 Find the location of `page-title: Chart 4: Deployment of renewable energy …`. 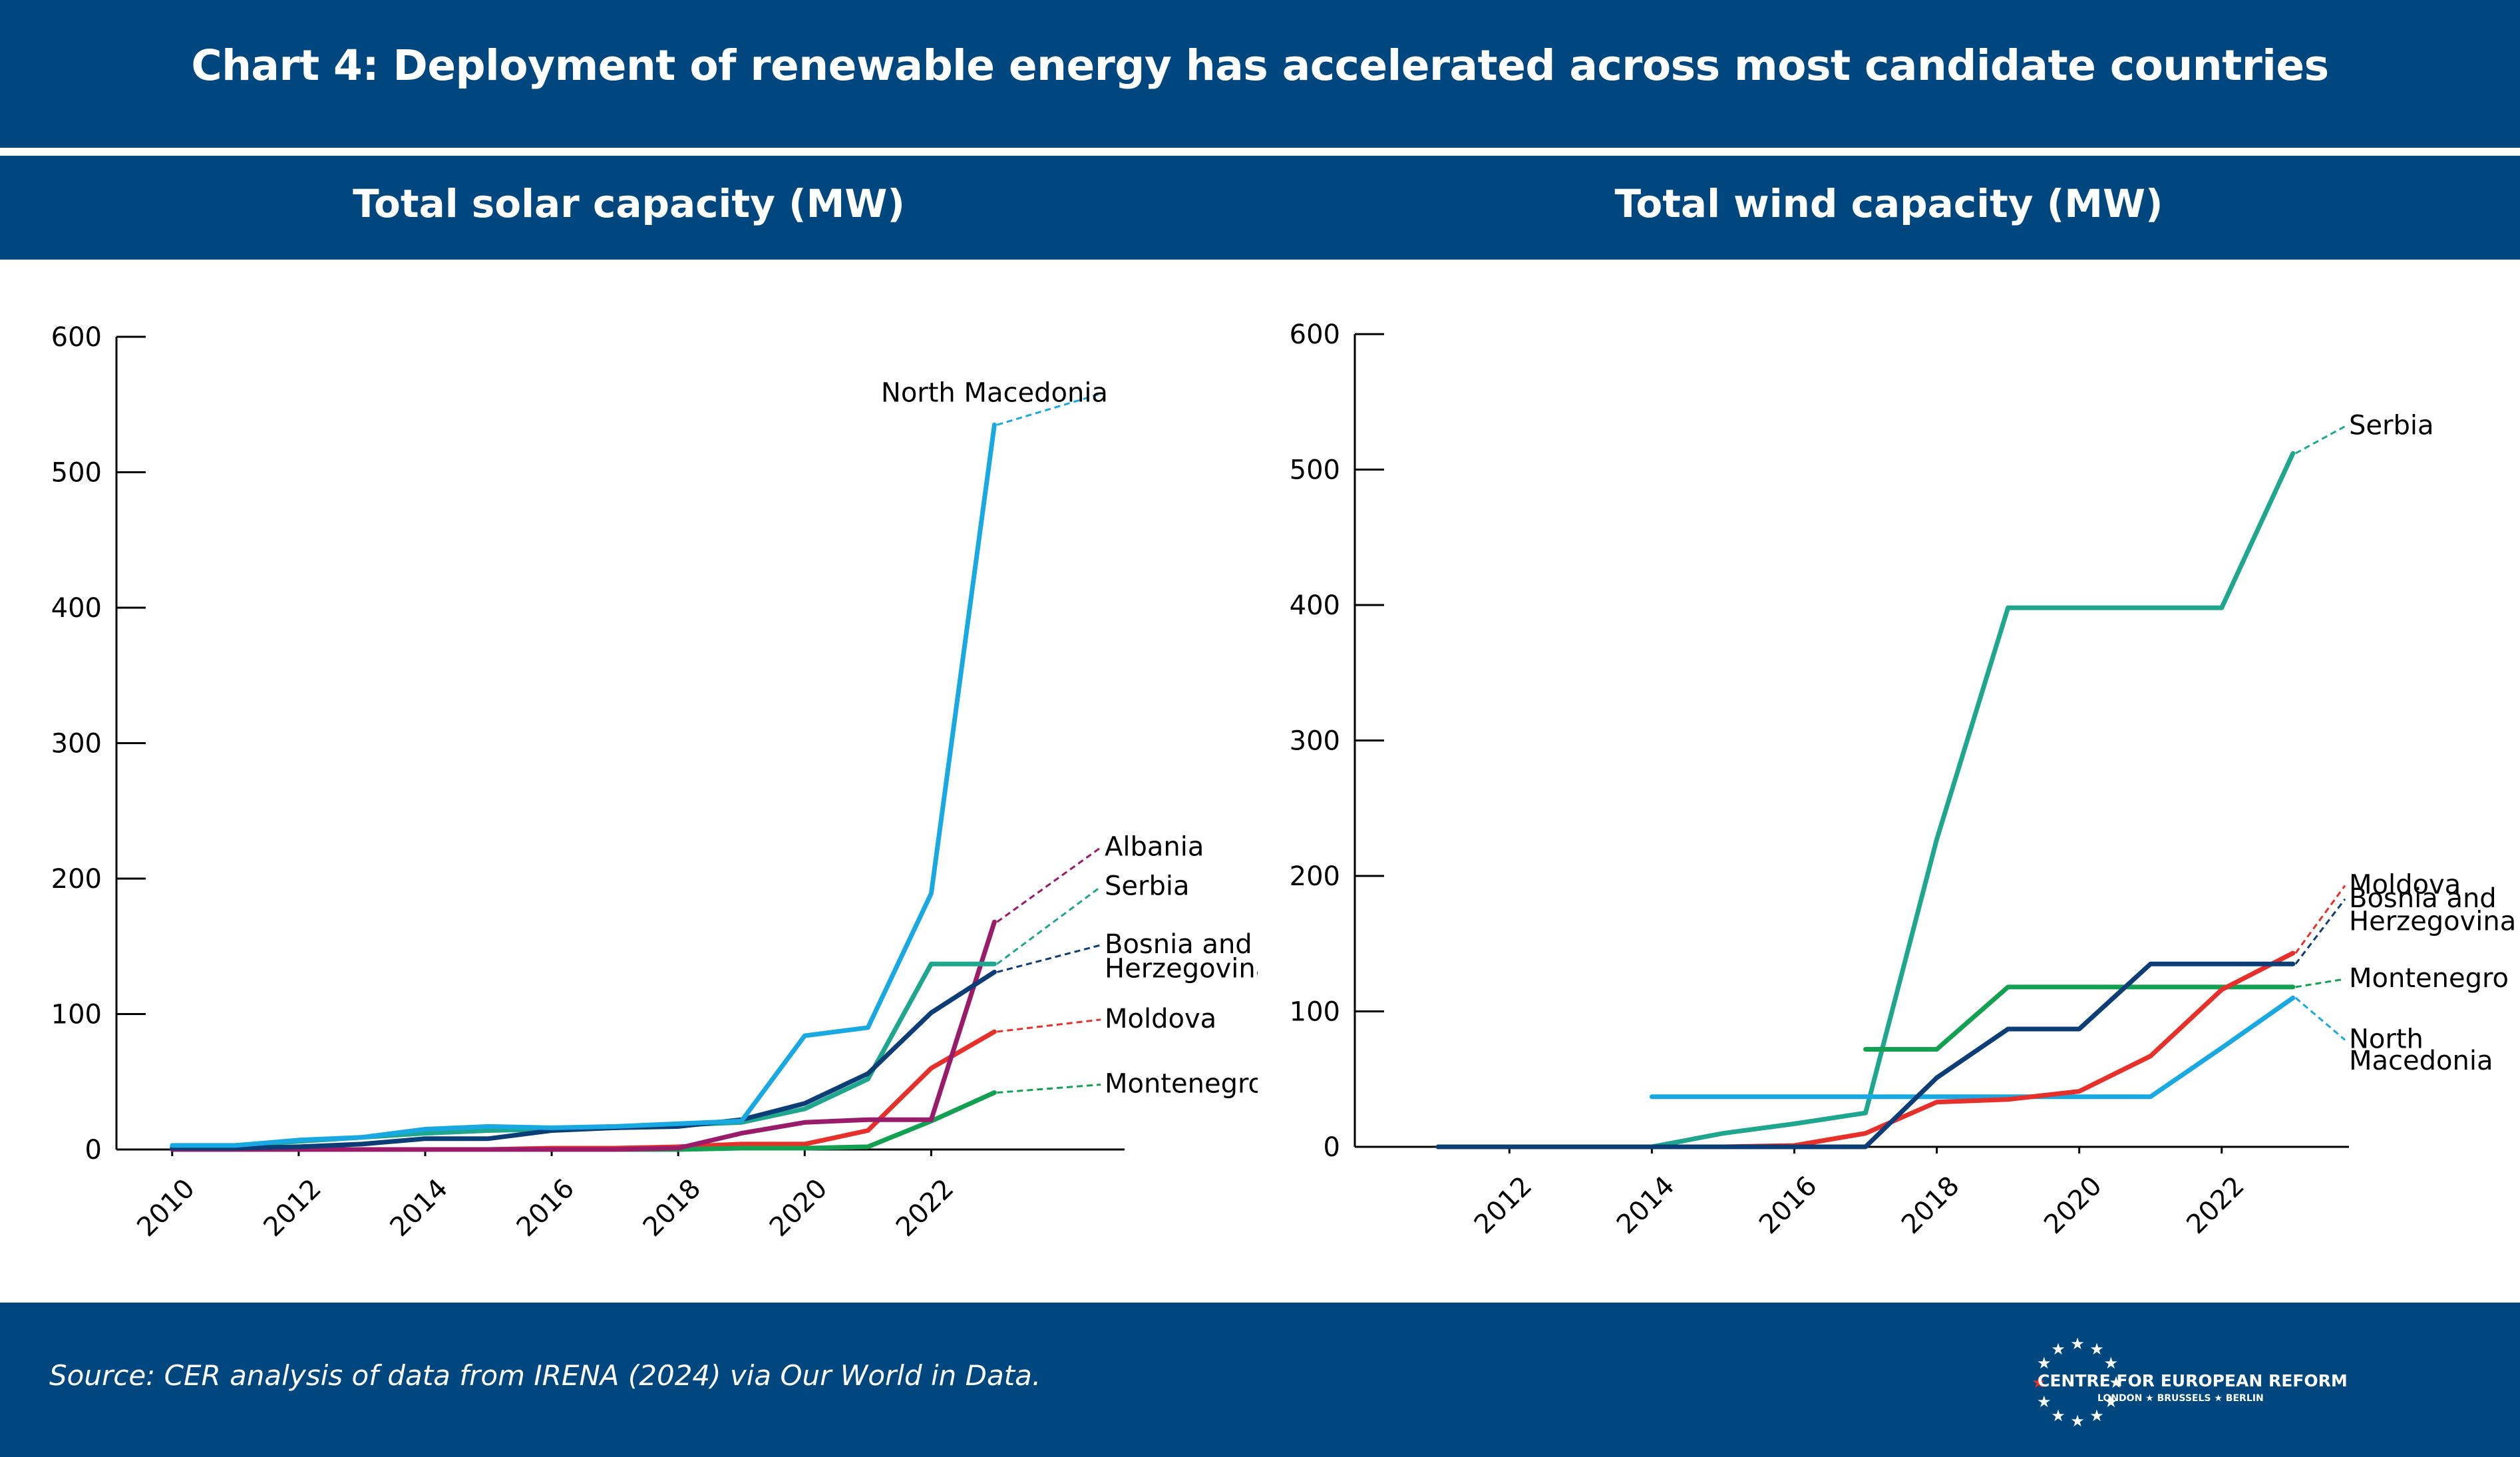

page-title: Chart 4: Deployment of renewable energy … is located at coordinates (1260, 65).